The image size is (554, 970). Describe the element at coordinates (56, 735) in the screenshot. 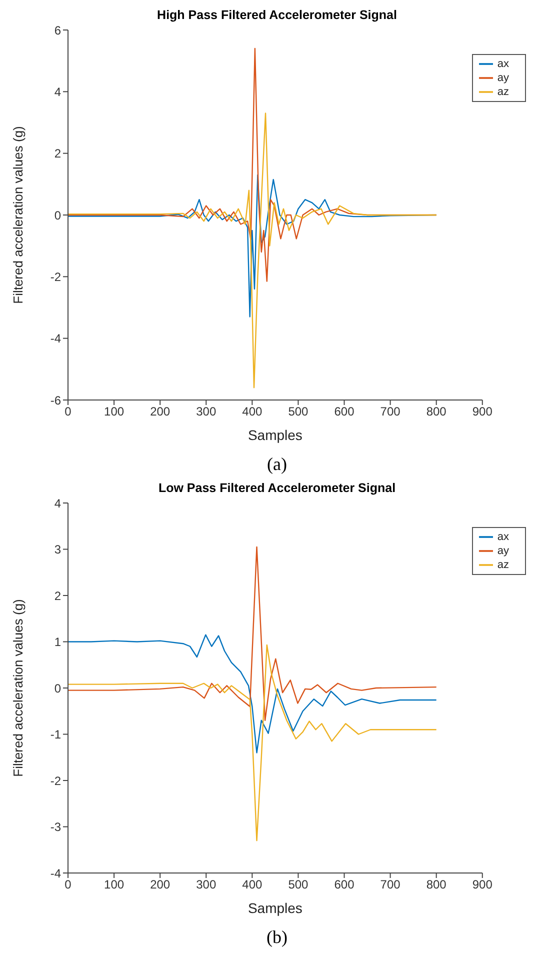

I see `y-tick-label: -1` at that location.